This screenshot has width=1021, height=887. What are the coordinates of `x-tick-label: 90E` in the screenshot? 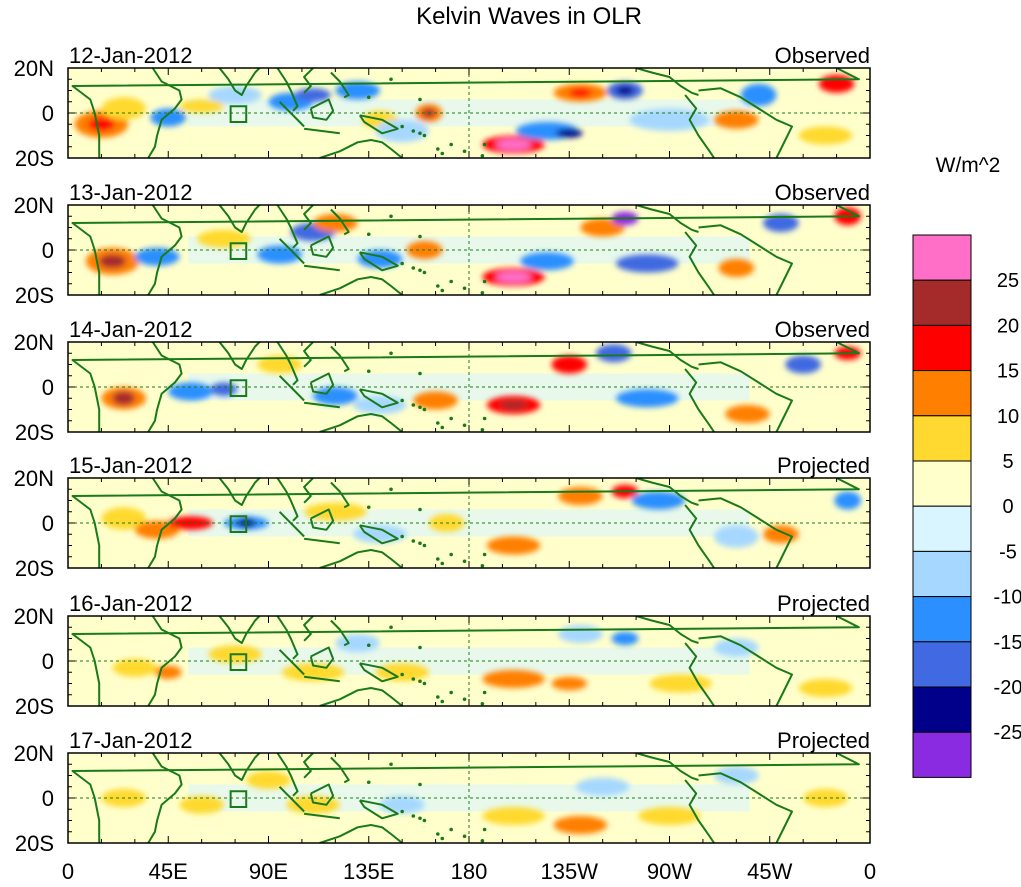 It's located at (268, 871).